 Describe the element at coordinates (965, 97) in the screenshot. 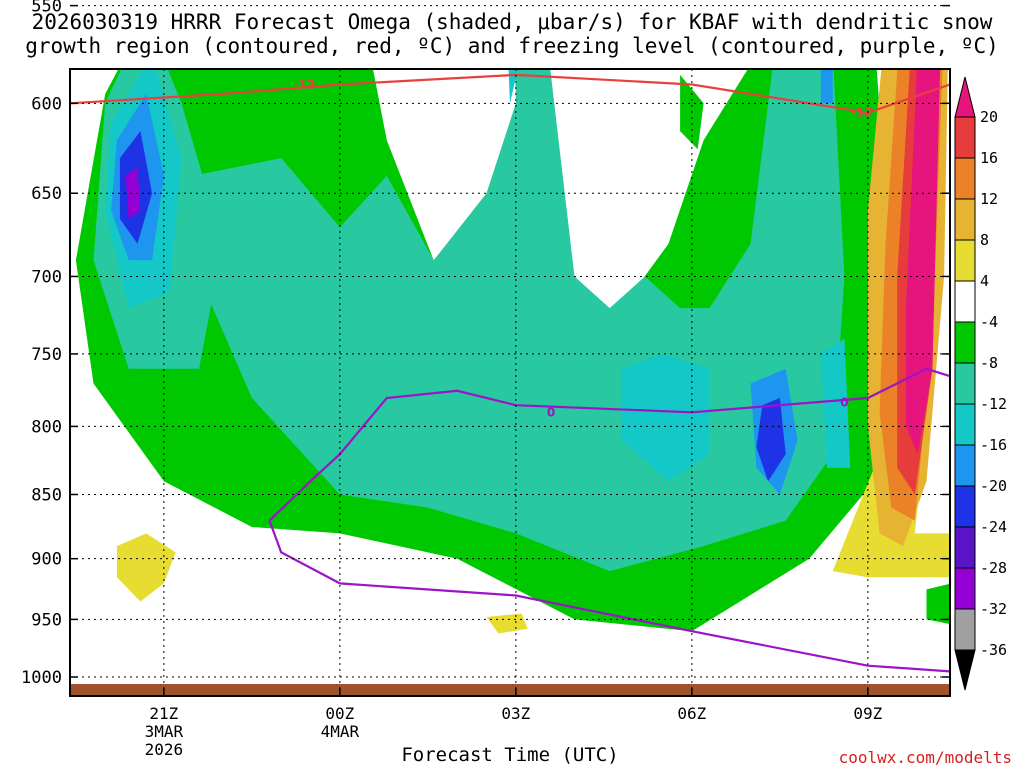

I see `colorbar-top-arrow` at that location.